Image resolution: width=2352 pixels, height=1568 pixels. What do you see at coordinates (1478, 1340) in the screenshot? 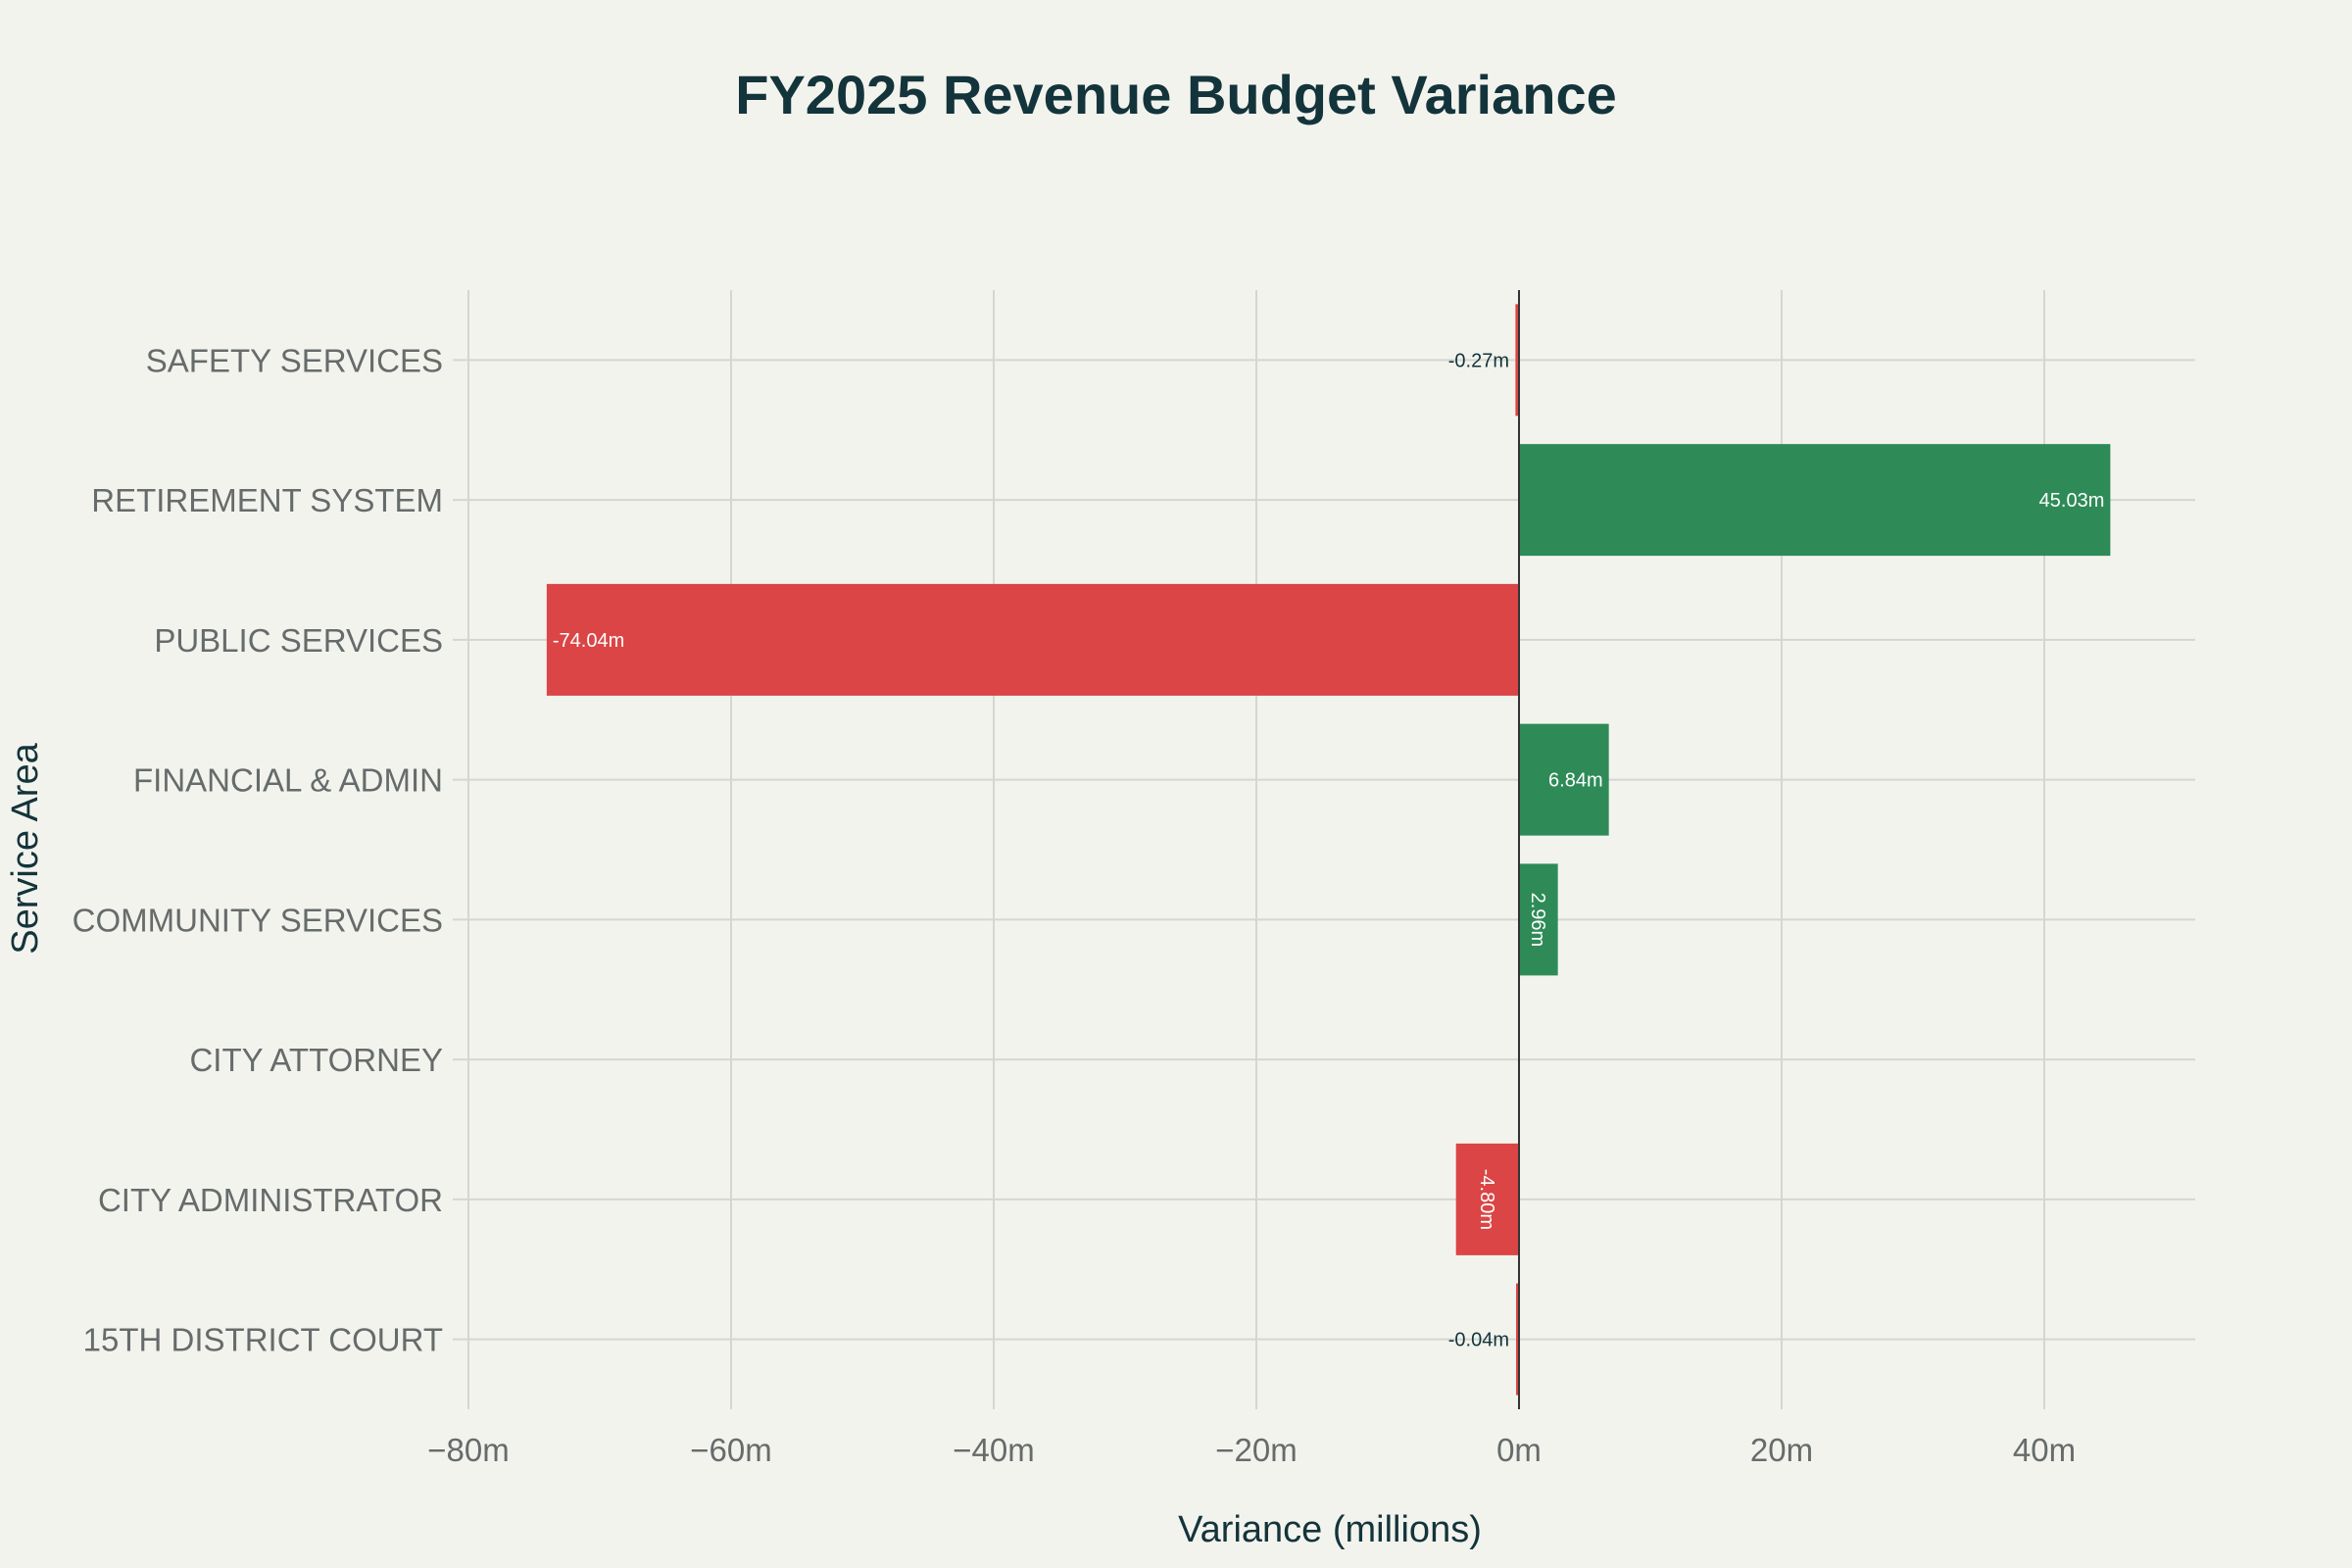
I see `data-label: -0.04m` at bounding box center [1478, 1340].